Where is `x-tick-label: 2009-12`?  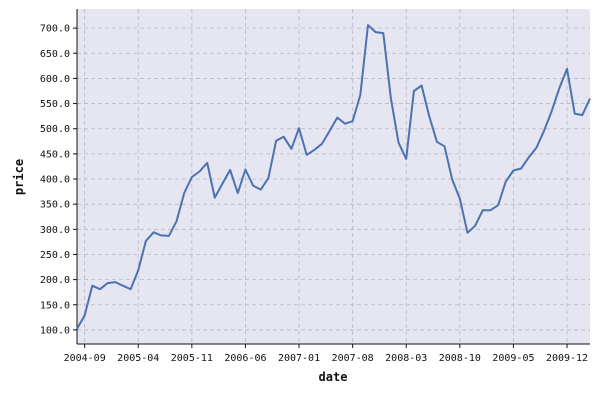
x-tick-label: 2009-12 is located at coordinates (567, 358).